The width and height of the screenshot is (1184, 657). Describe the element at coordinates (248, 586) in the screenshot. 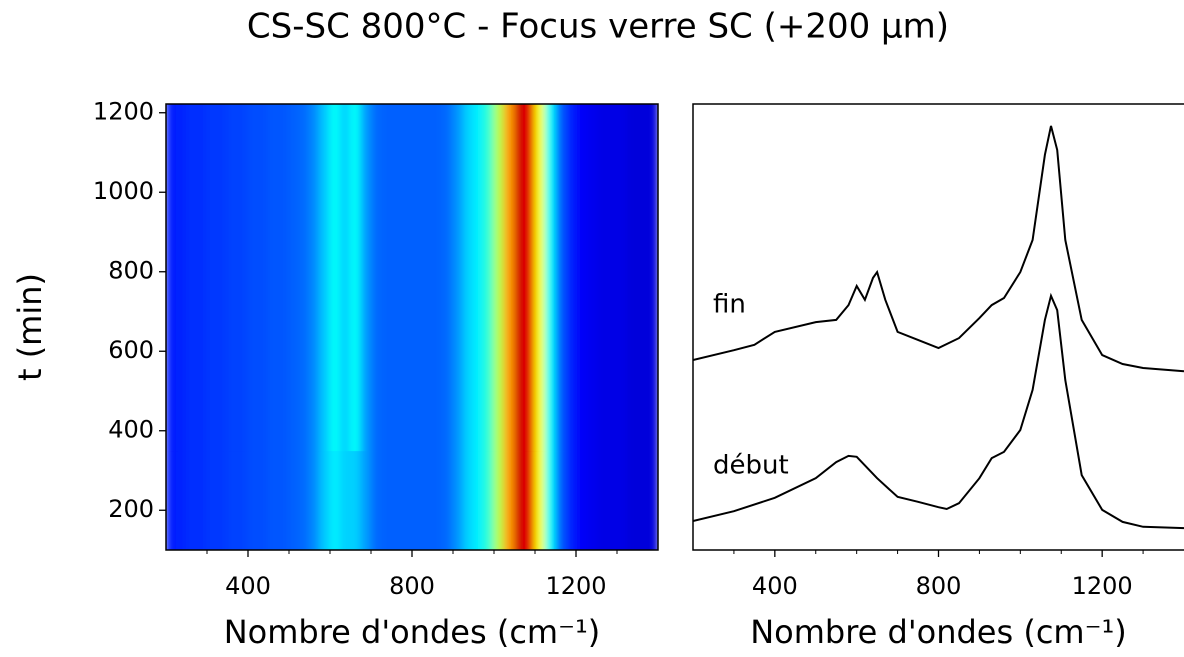

I see `x-tick-label: 400` at that location.